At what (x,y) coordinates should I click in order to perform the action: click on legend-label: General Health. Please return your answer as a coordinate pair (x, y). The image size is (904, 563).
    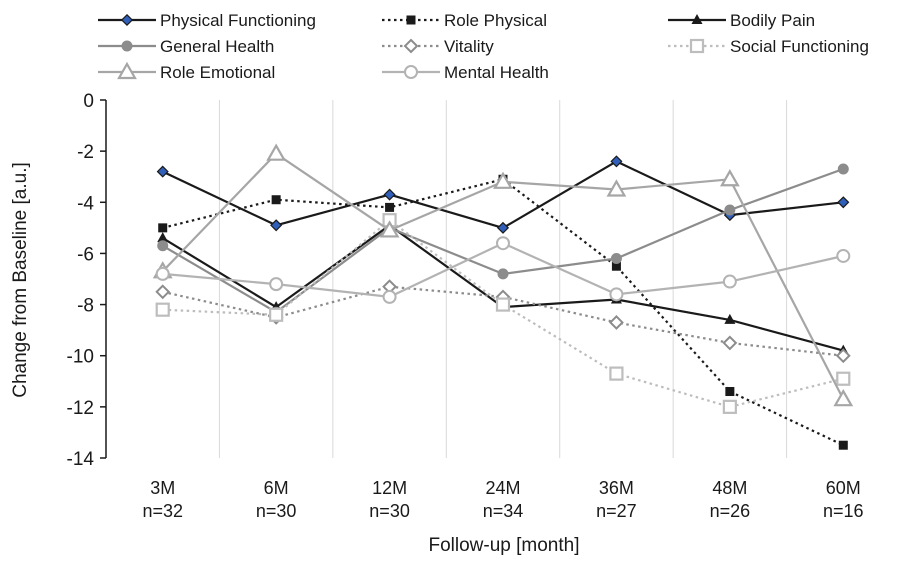
    Looking at the image, I should click on (217, 46).